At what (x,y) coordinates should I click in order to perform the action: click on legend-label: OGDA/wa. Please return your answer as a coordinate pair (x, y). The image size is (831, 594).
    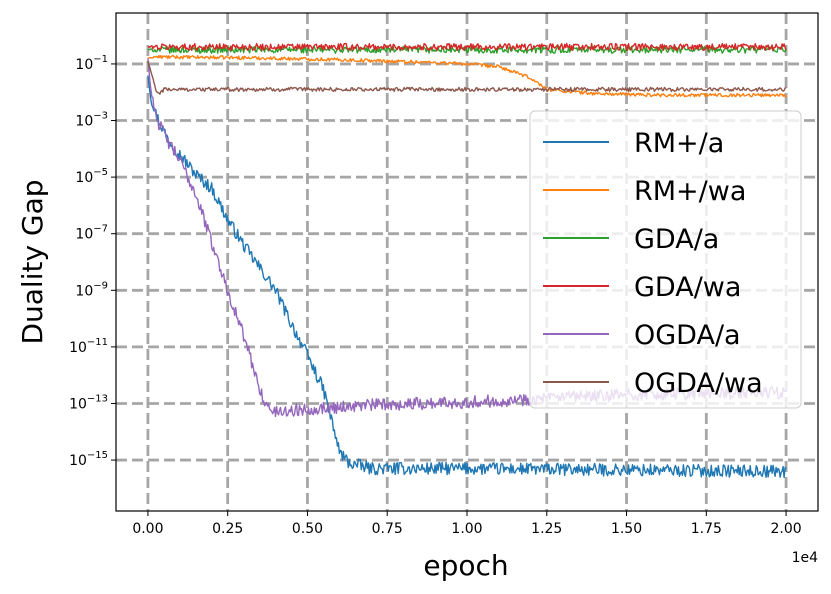
    Looking at the image, I should click on (698, 383).